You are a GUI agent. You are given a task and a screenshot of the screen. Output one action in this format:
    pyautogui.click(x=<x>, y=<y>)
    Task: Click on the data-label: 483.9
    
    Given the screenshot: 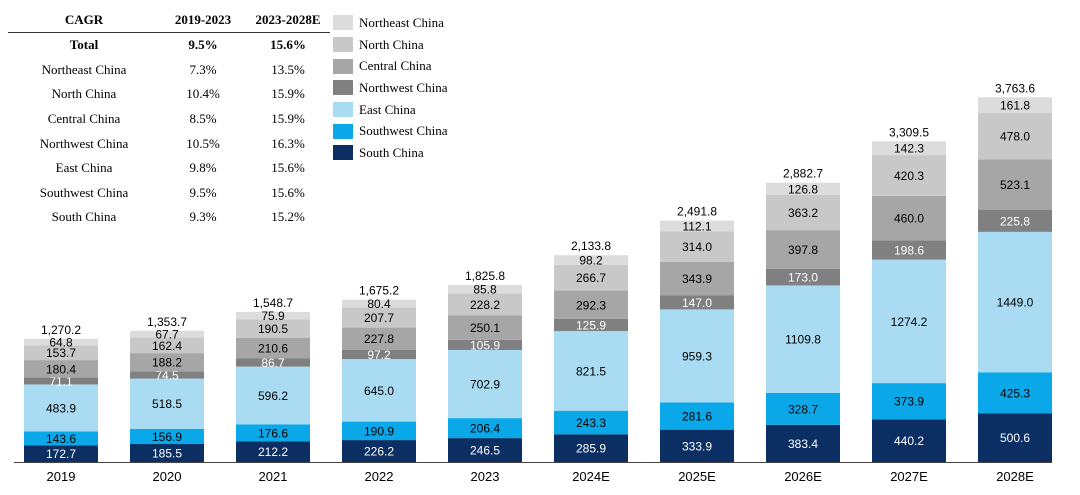 What is the action you would take?
    pyautogui.click(x=61, y=408)
    